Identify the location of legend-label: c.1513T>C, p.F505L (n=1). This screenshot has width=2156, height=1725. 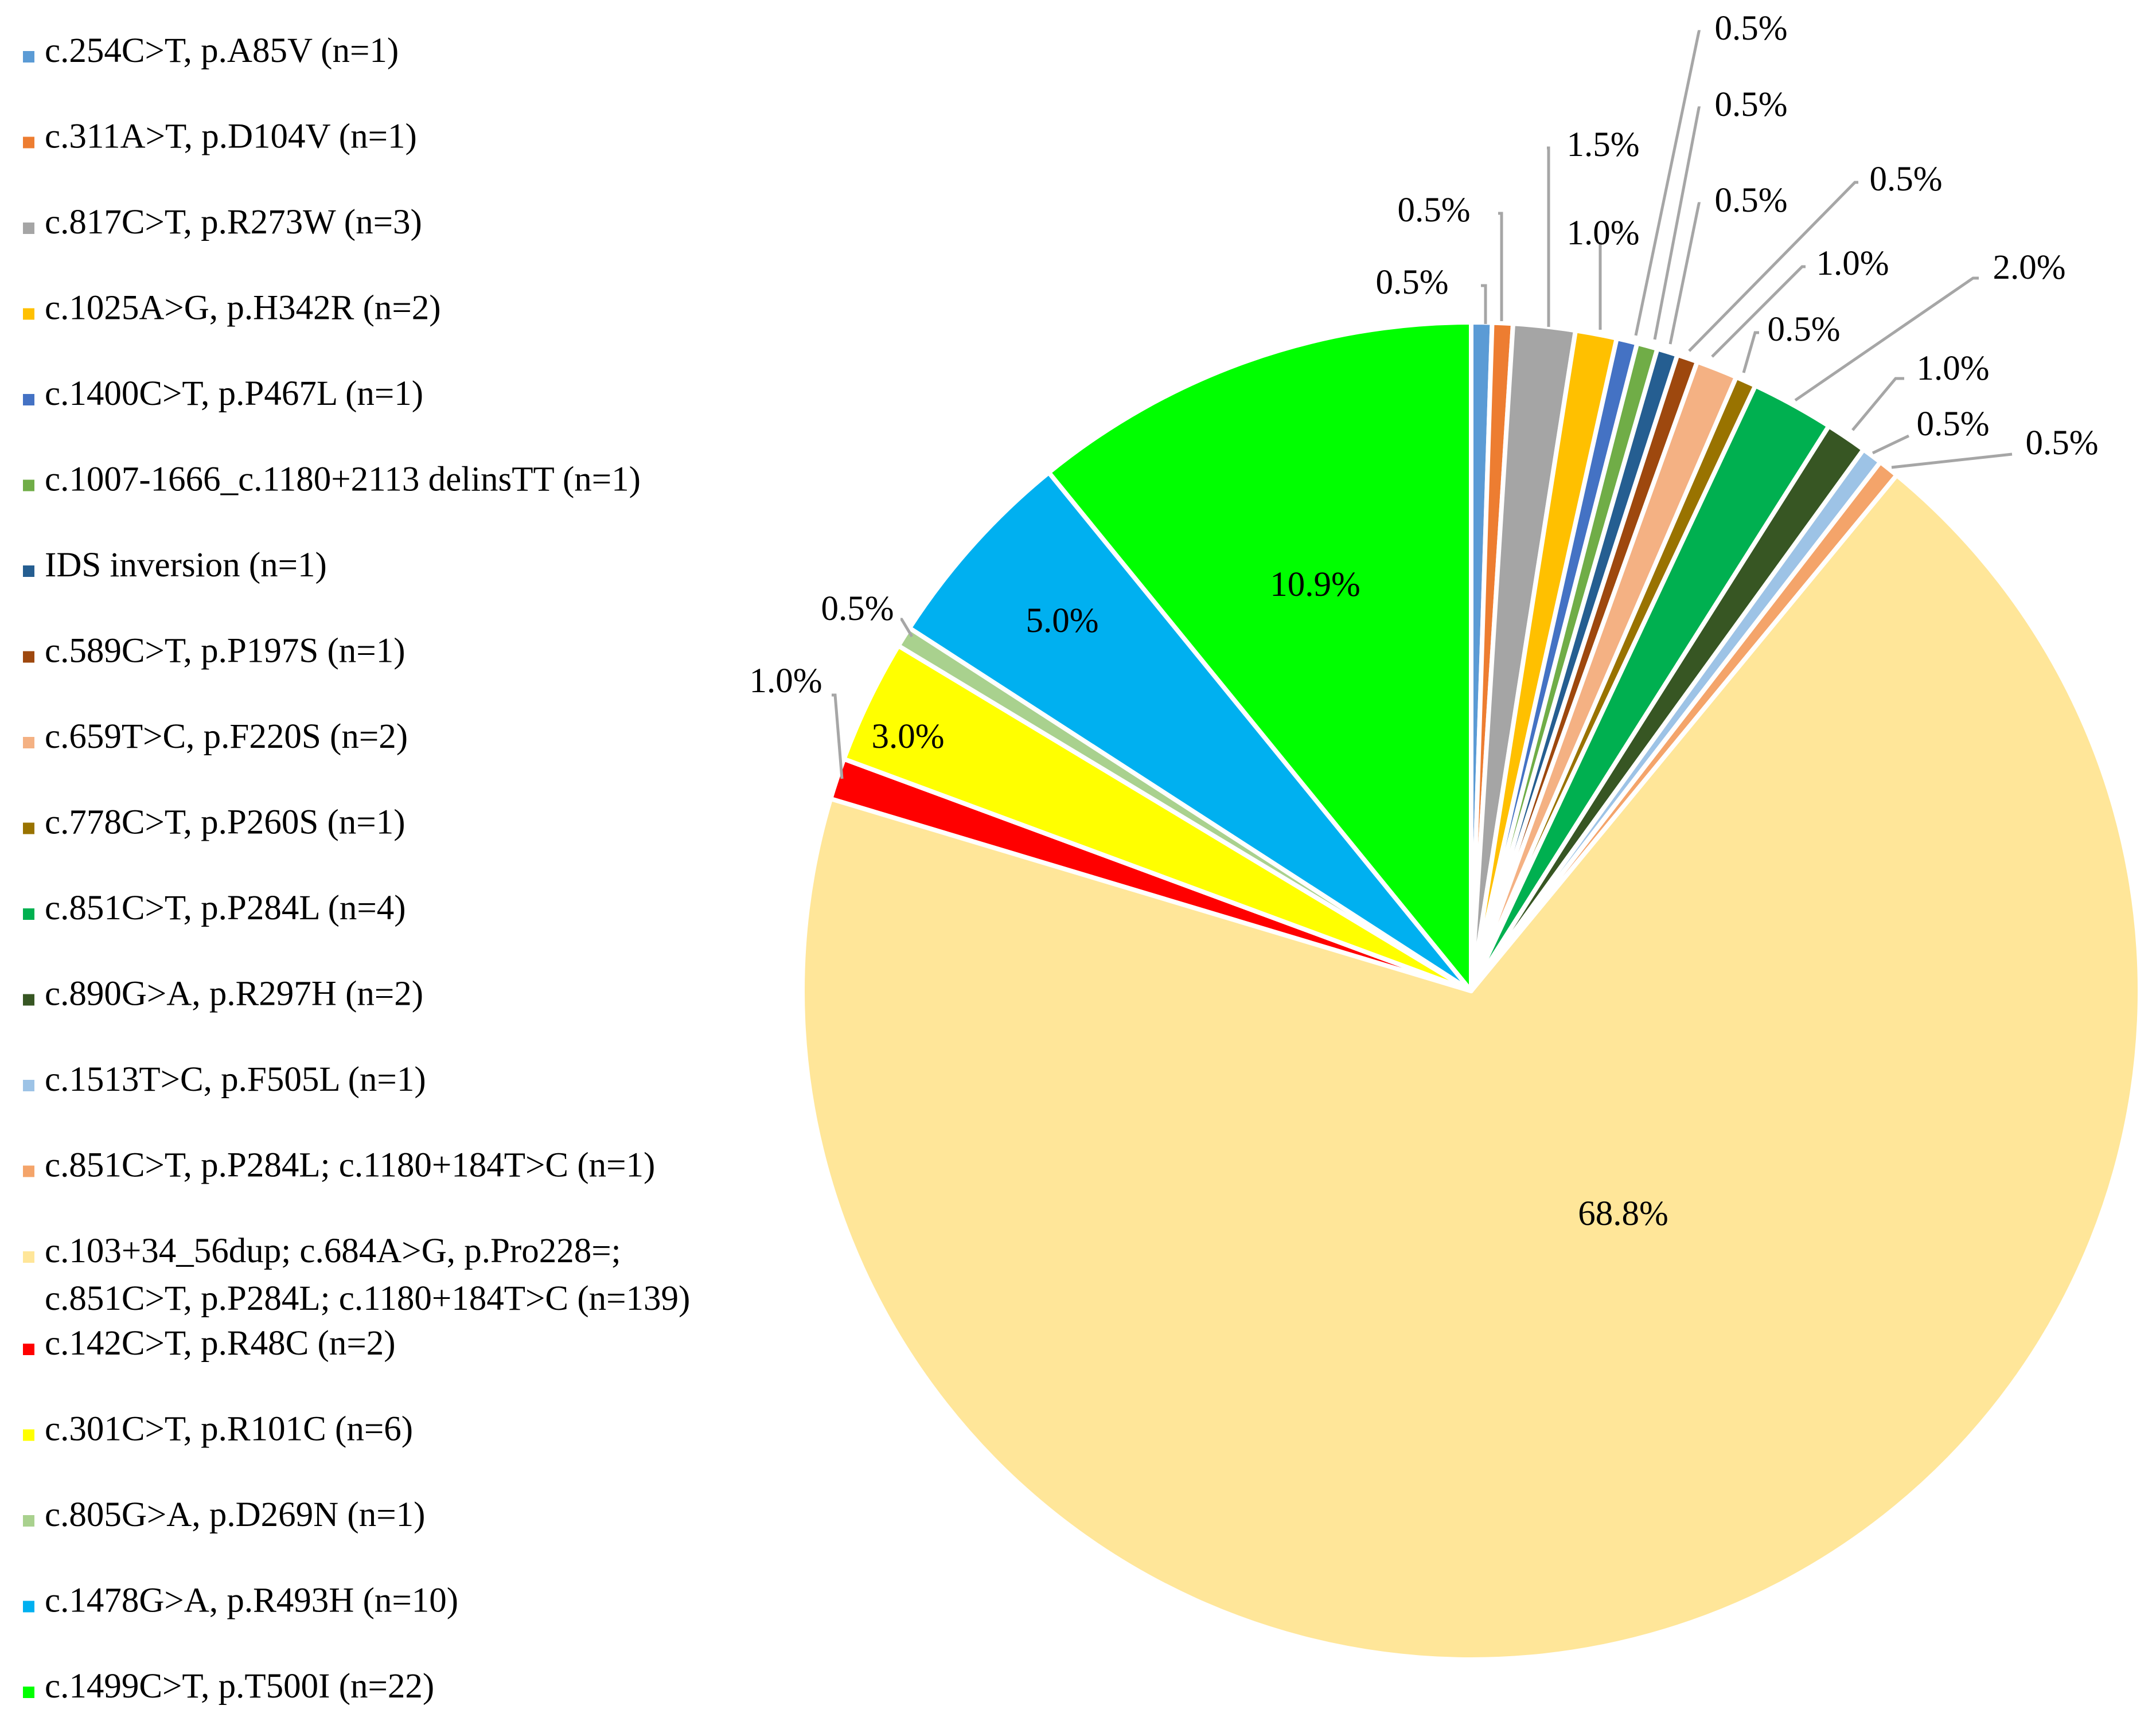
(235, 1079).